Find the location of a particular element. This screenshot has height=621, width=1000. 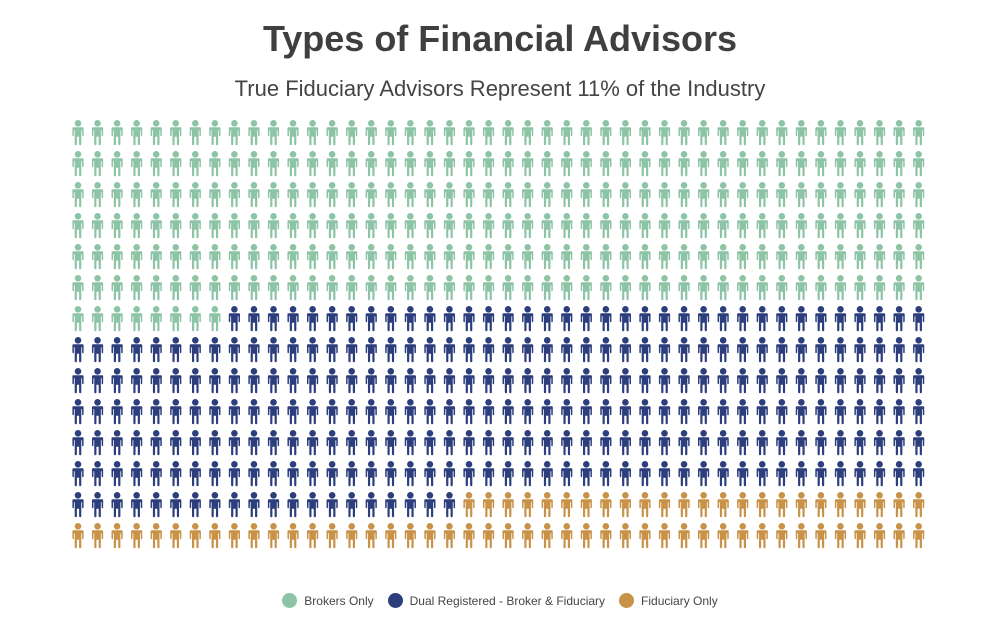

legend-item-brokers-only: Brokers Only is located at coordinates (328, 600).